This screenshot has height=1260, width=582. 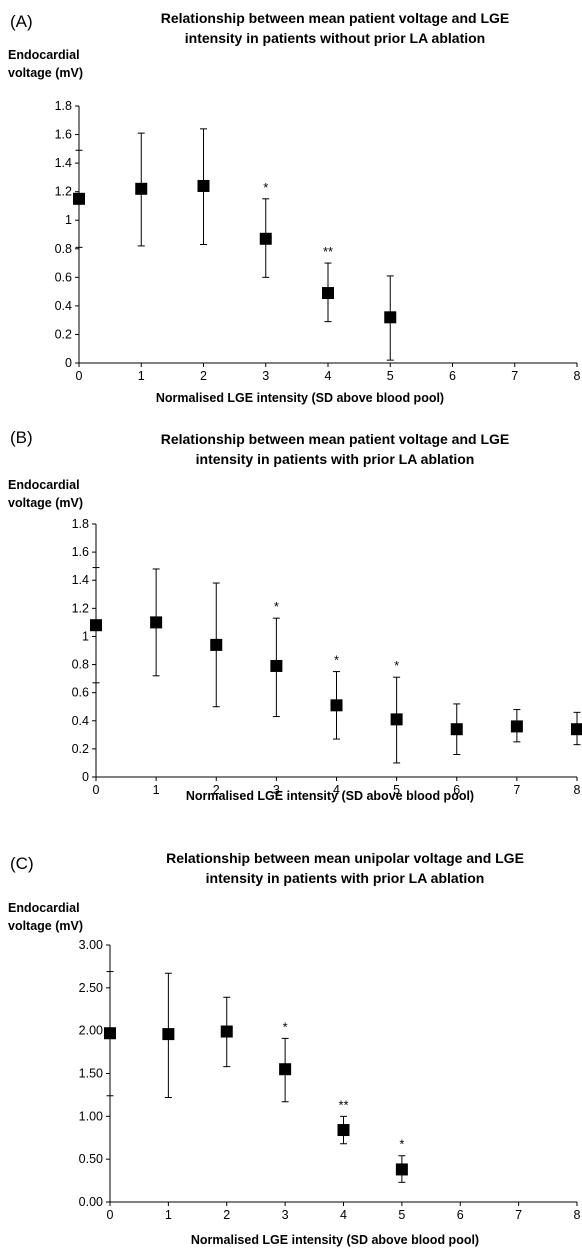 I want to click on y-tick-label: 1.00, so click(x=91, y=1116).